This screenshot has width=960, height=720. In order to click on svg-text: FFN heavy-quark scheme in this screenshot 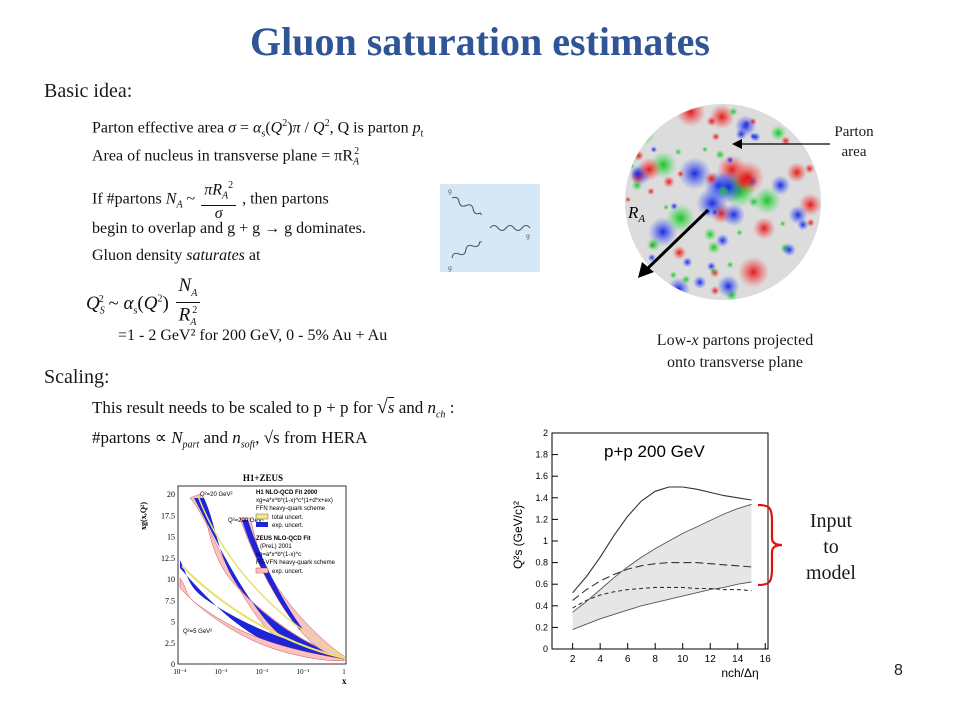, I will do `click(291, 509)`.